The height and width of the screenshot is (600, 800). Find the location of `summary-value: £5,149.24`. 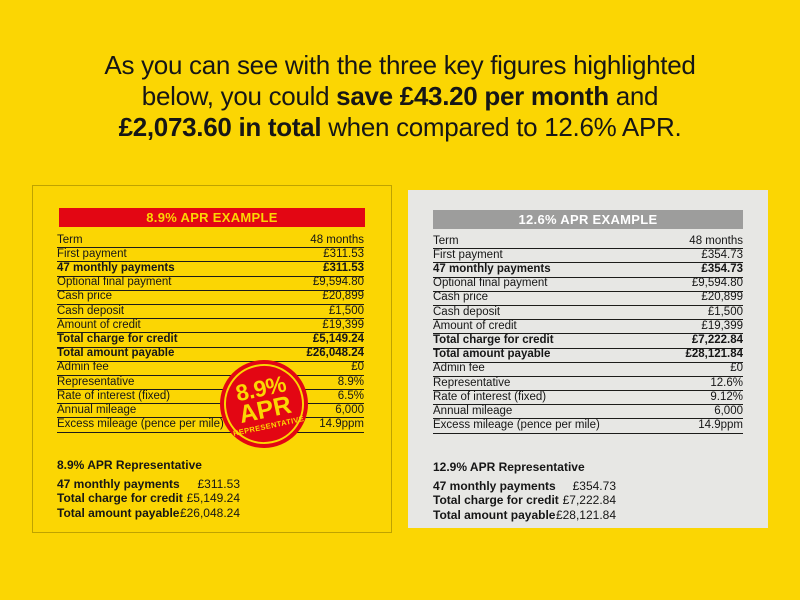

summary-value: £5,149.24 is located at coordinates (213, 498).